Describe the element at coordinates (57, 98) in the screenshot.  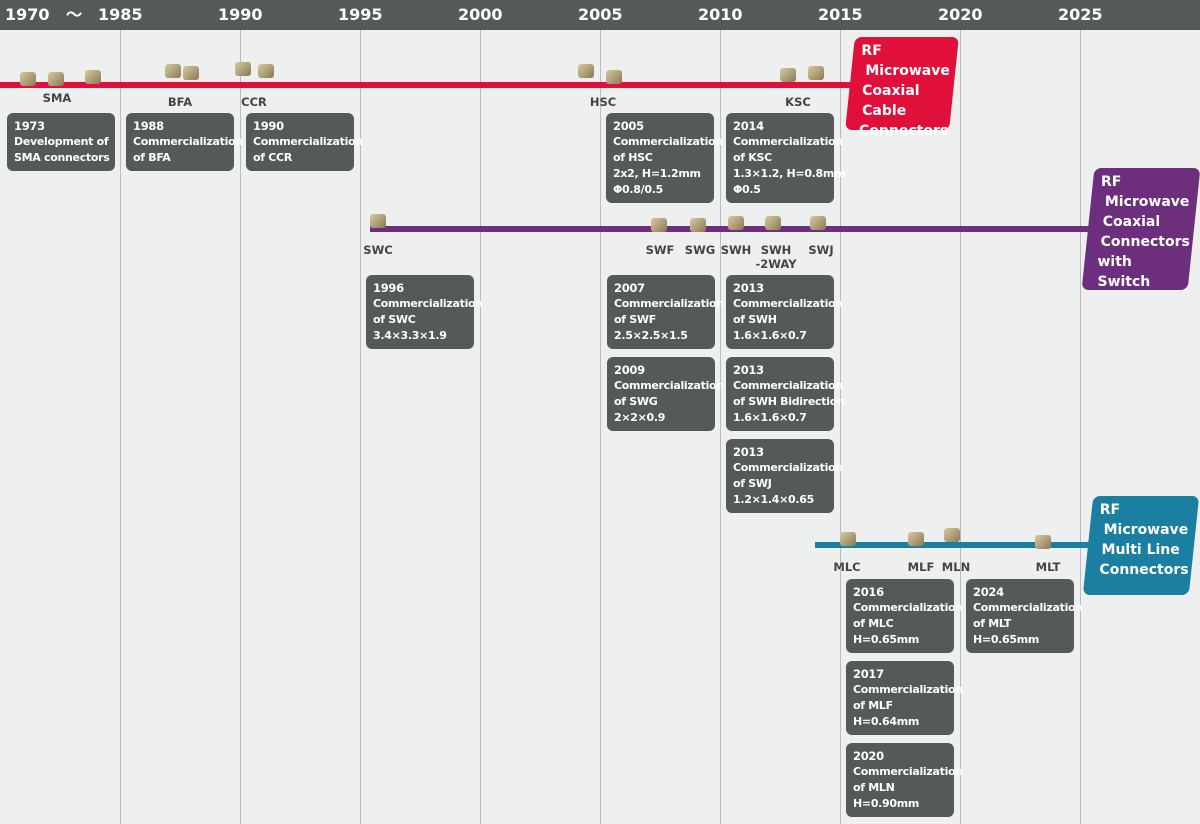
I see `product-label: SMA` at that location.